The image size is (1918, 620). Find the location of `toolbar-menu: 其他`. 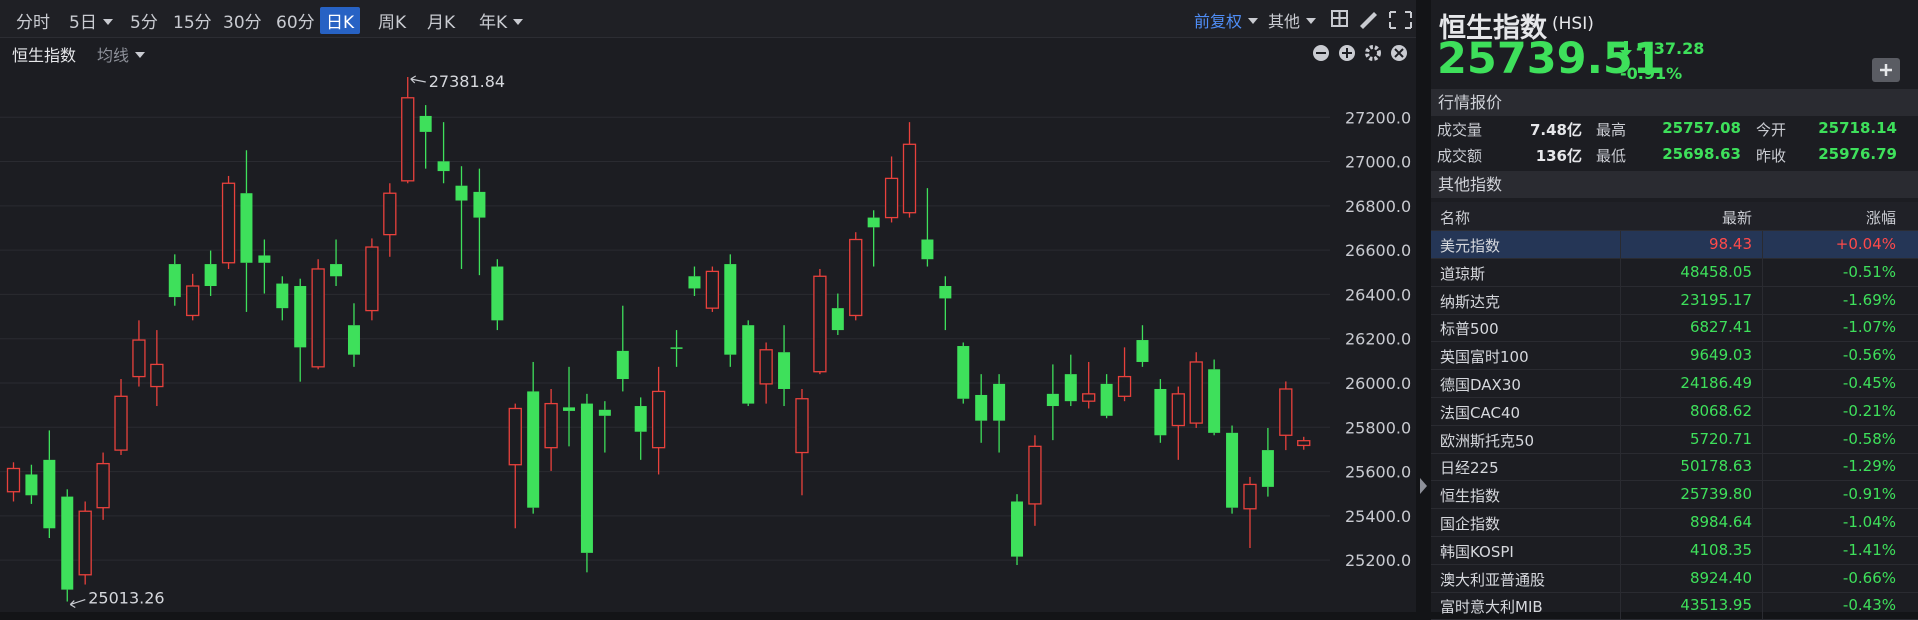

toolbar-menu: 其他 is located at coordinates (1292, 20).